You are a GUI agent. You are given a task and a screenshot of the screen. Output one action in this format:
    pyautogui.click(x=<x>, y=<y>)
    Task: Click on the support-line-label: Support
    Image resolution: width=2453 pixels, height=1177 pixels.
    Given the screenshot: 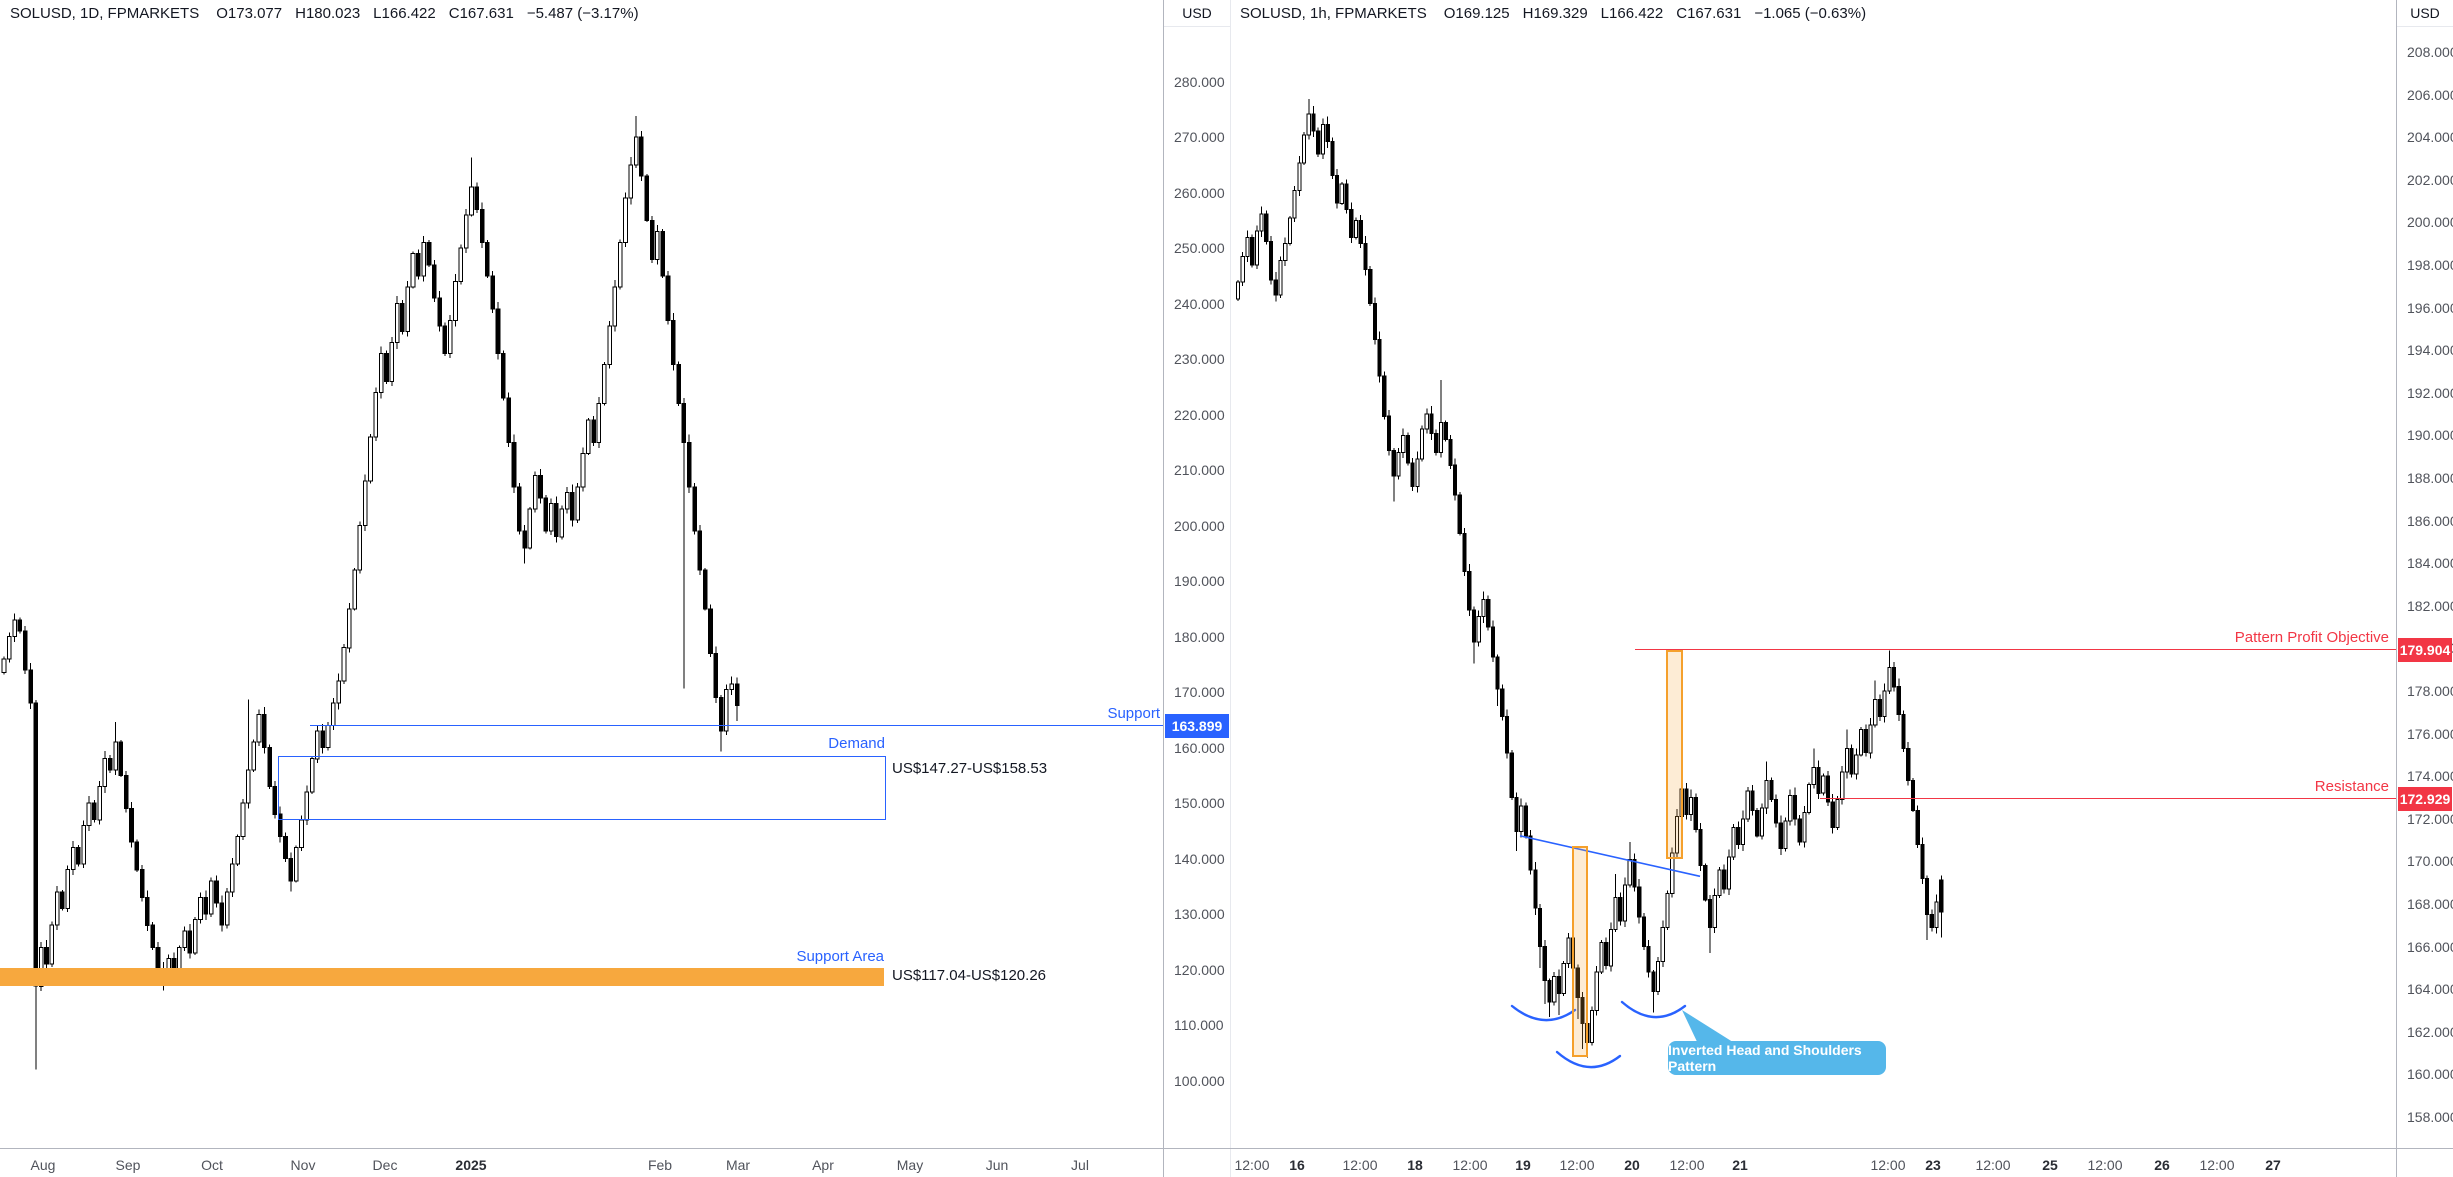 What is the action you would take?
    pyautogui.click(x=1133, y=713)
    